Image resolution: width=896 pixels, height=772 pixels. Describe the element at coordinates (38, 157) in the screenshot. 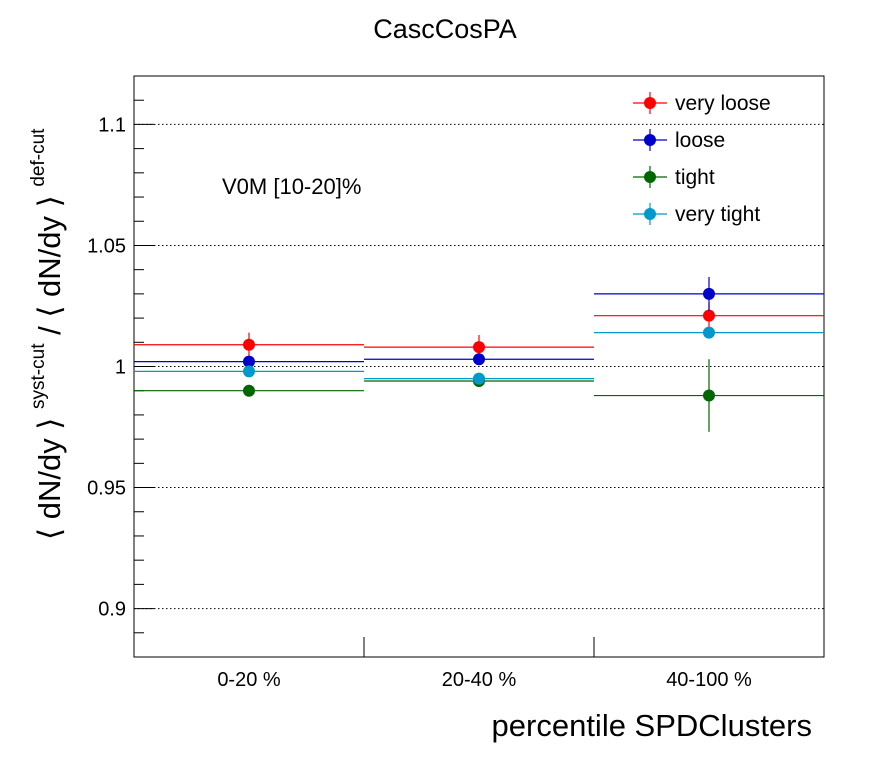

I see `y-label-sup2: def-cut` at that location.